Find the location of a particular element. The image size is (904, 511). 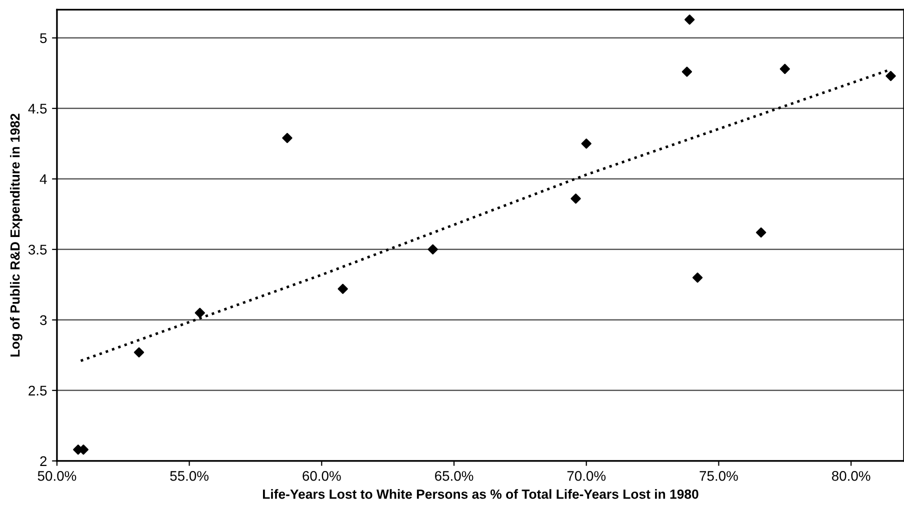

y-tick-label: 3 is located at coordinates (43, 320).